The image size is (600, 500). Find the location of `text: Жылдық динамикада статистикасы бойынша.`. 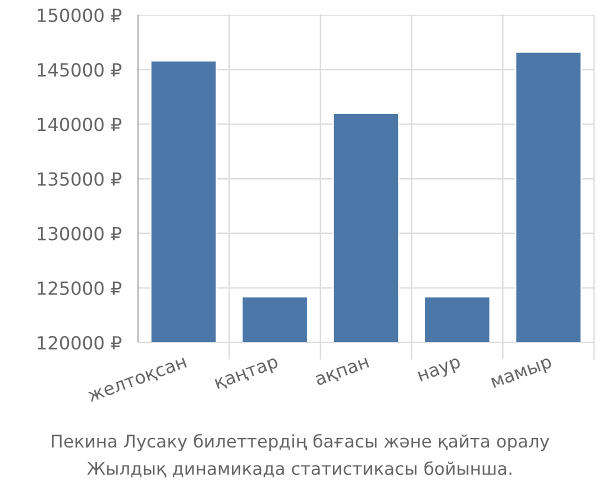

text: Жылдық динамикада статистикасы бойынша. is located at coordinates (299, 469).